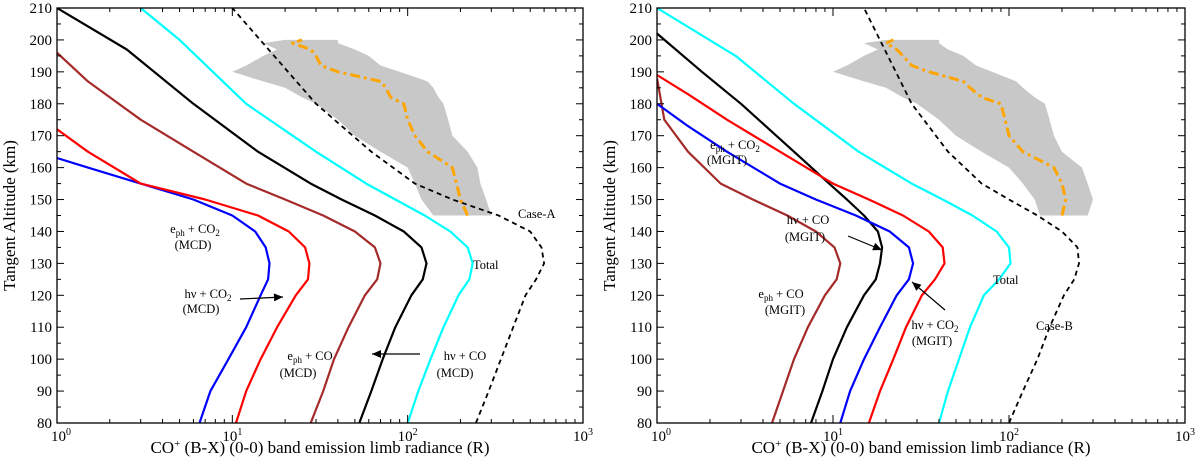 This screenshot has width=1200, height=462. Describe the element at coordinates (537, 214) in the screenshot. I see `series-annotation: Case-A` at that location.